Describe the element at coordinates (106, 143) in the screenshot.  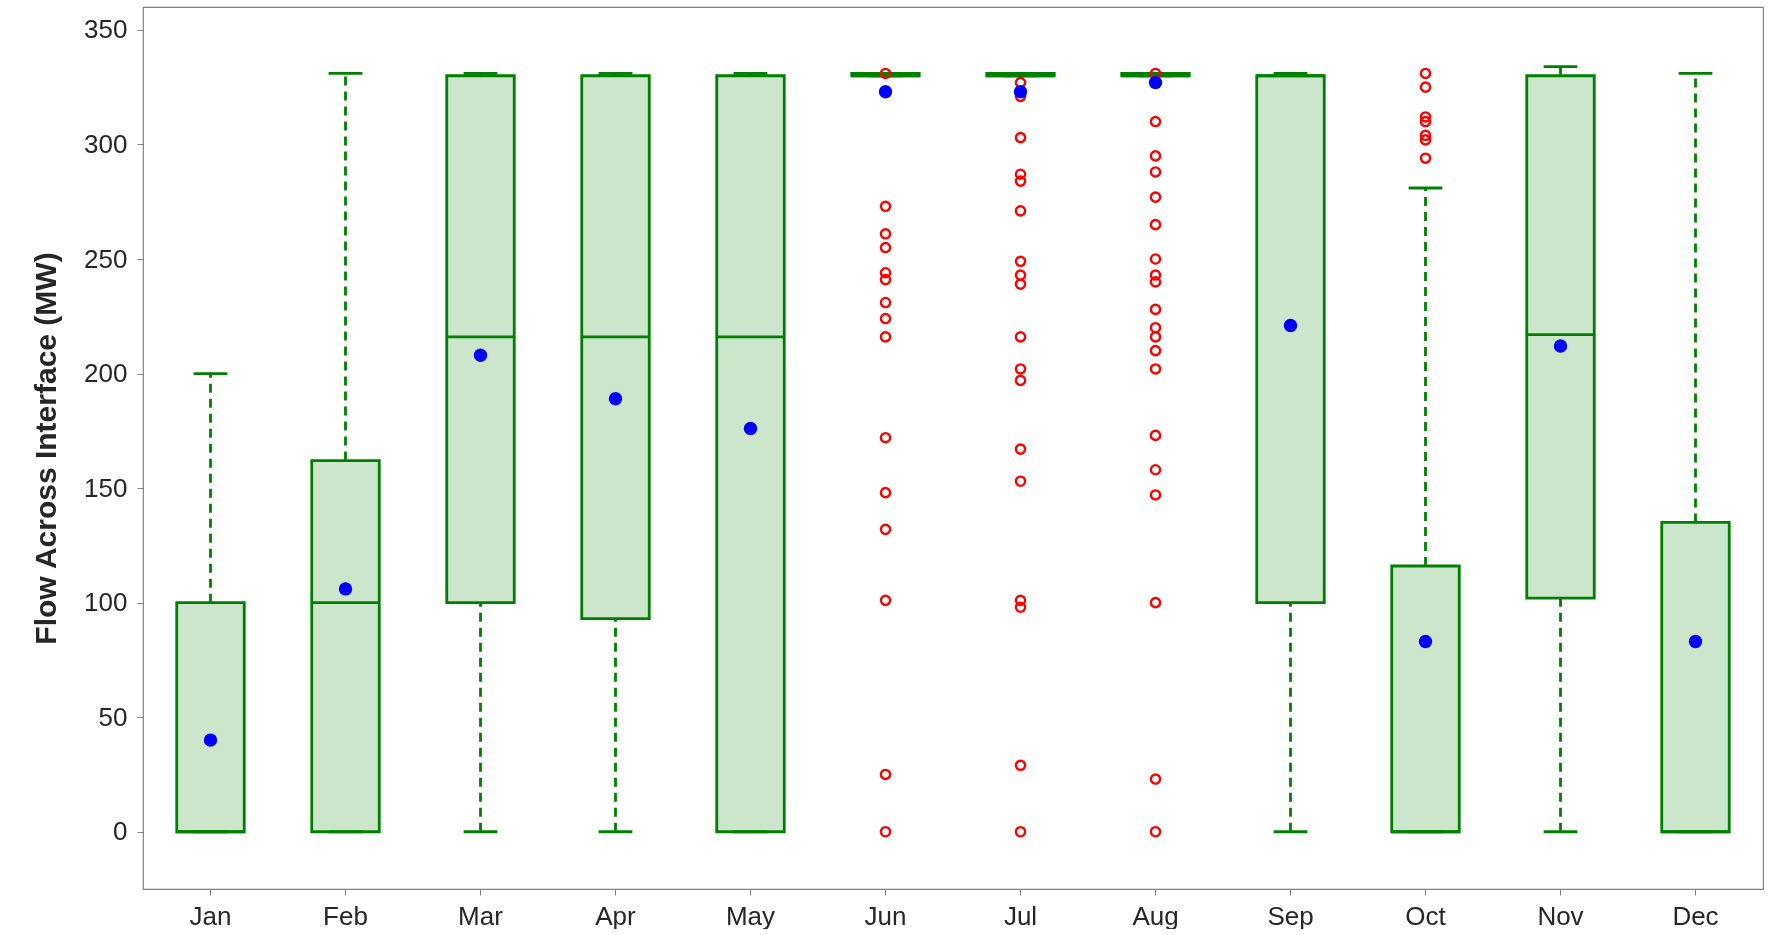
I see `y-tick-label: 300` at that location.